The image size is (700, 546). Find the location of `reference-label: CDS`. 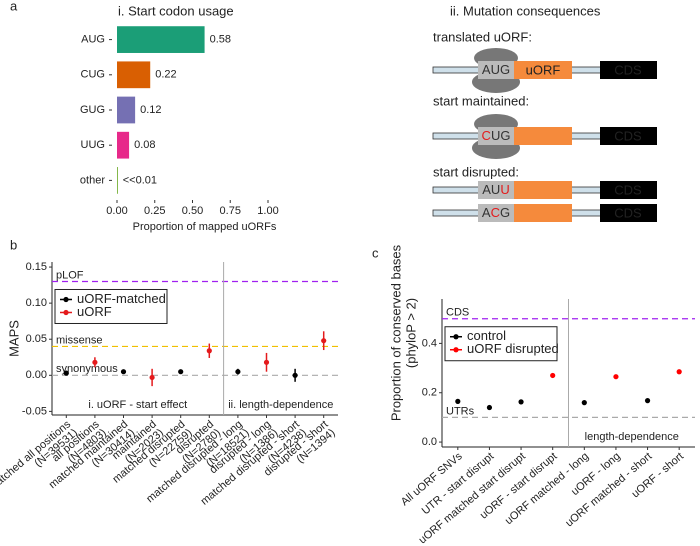

reference-label: CDS is located at coordinates (457, 313).